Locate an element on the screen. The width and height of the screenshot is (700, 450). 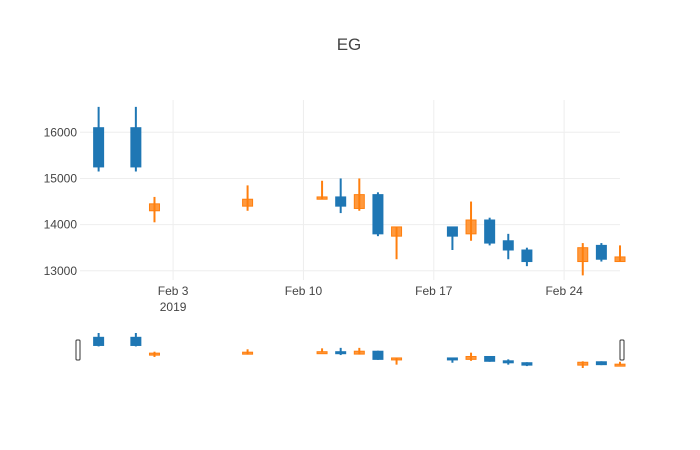
x-tick-sublabel: 2019 is located at coordinates (173, 307).